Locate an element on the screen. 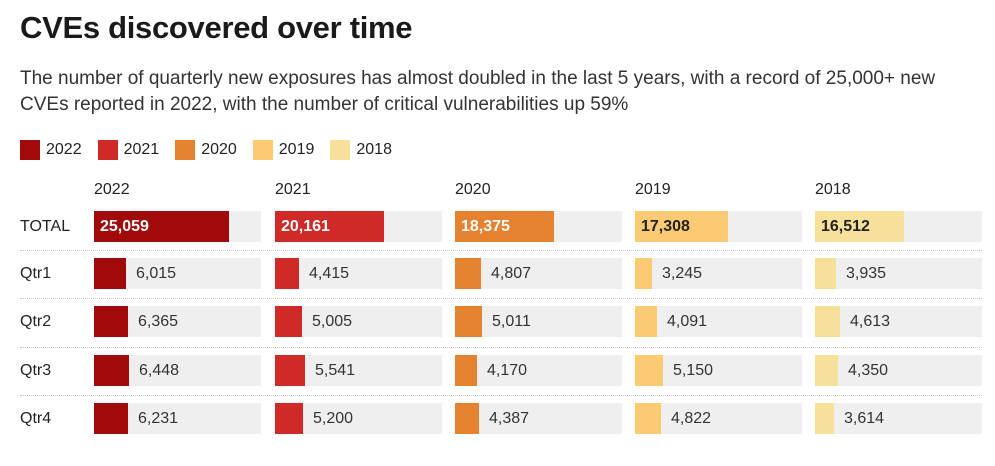  row-label-total: TOTAL is located at coordinates (45, 226).